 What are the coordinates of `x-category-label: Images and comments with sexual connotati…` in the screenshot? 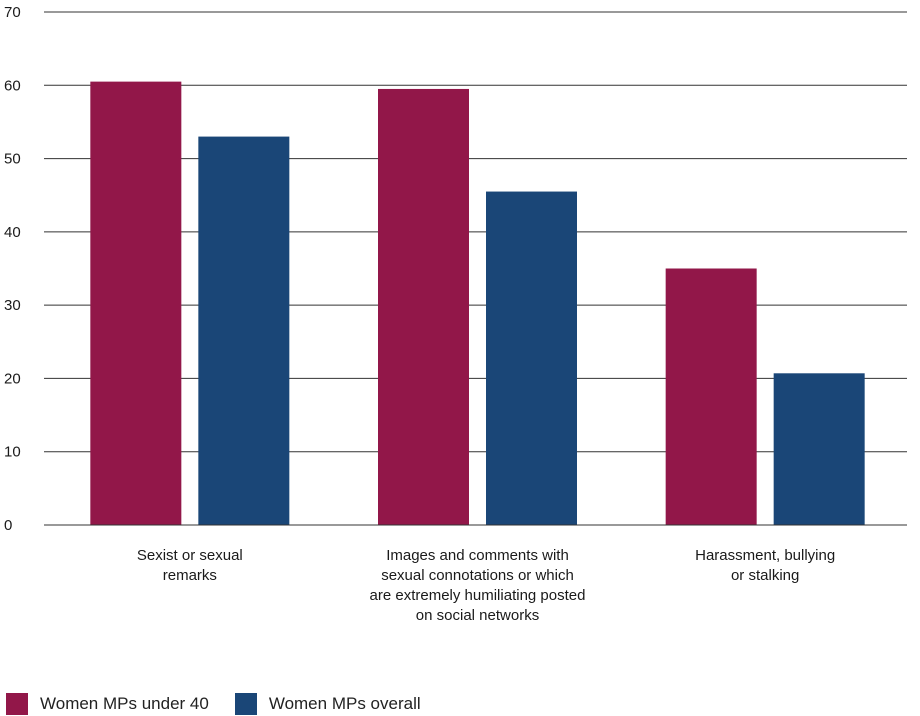 It's located at (478, 585).